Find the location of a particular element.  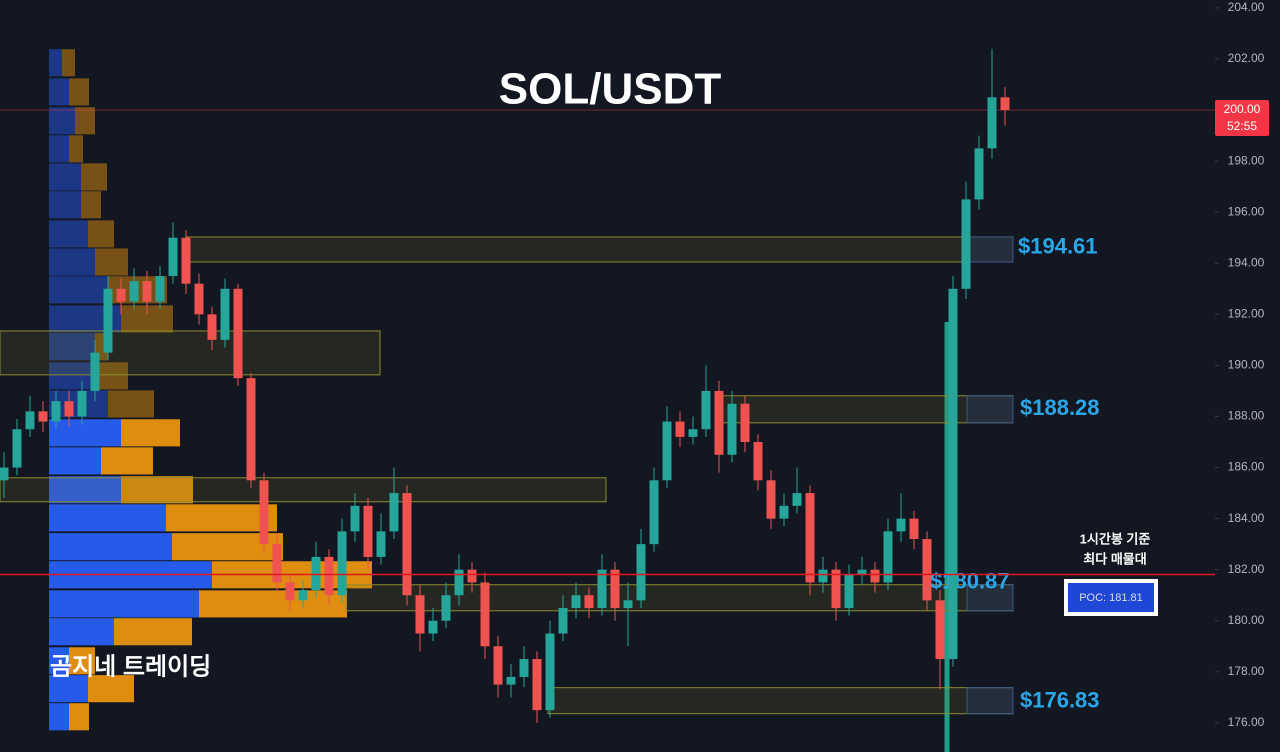

chart-title: SOL/USDT is located at coordinates (610, 89).